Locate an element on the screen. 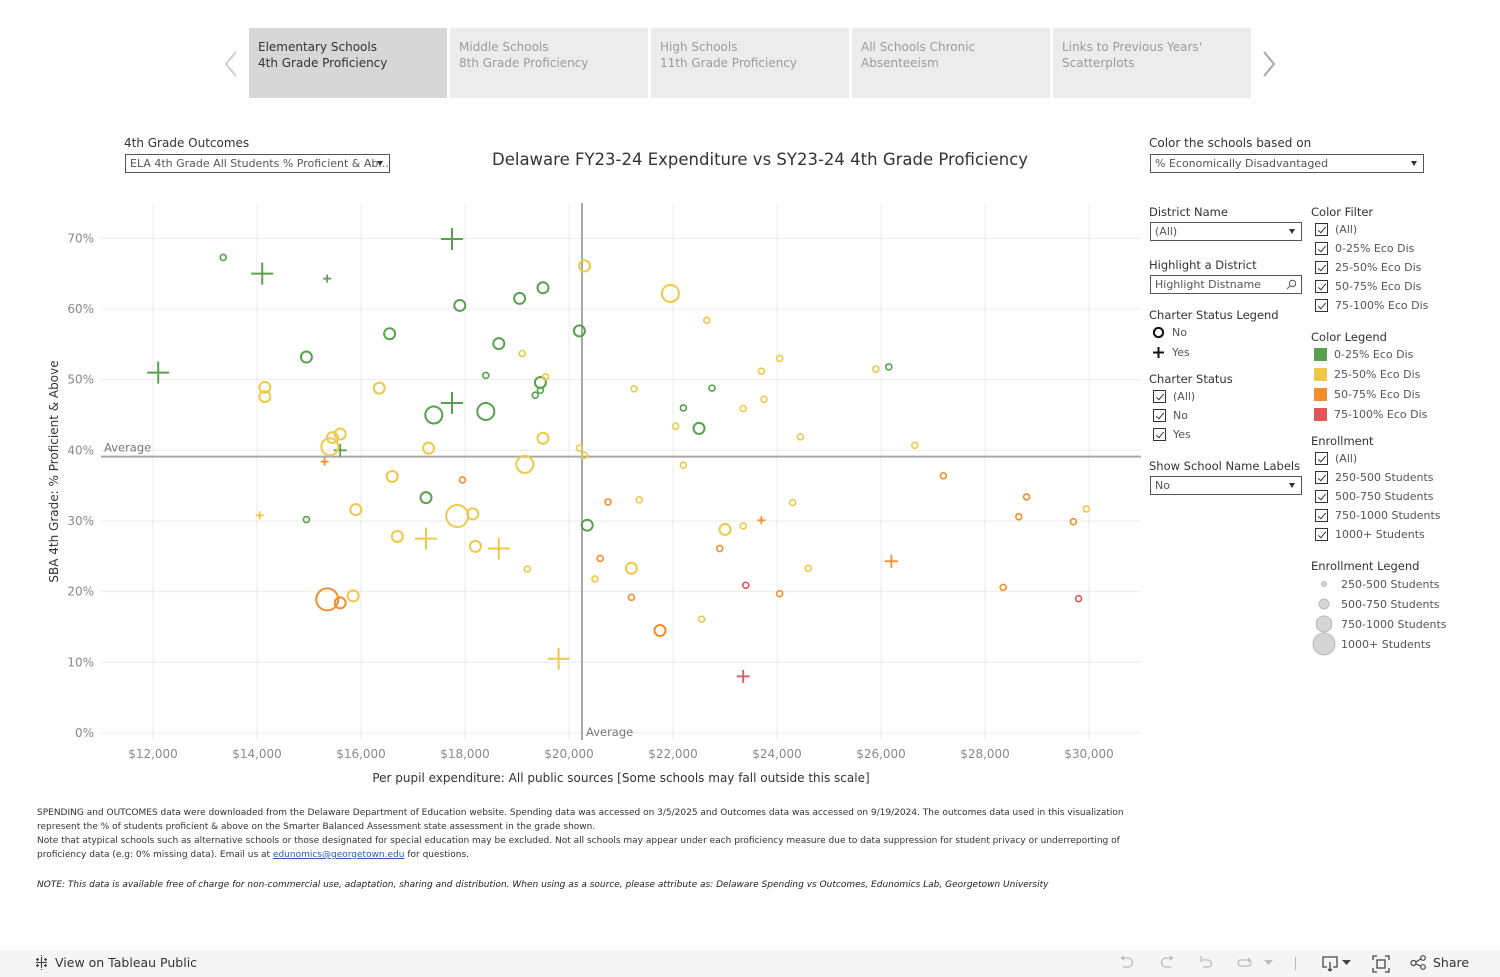 The height and width of the screenshot is (977, 1500). refresh-icon is located at coordinates (1245, 963).